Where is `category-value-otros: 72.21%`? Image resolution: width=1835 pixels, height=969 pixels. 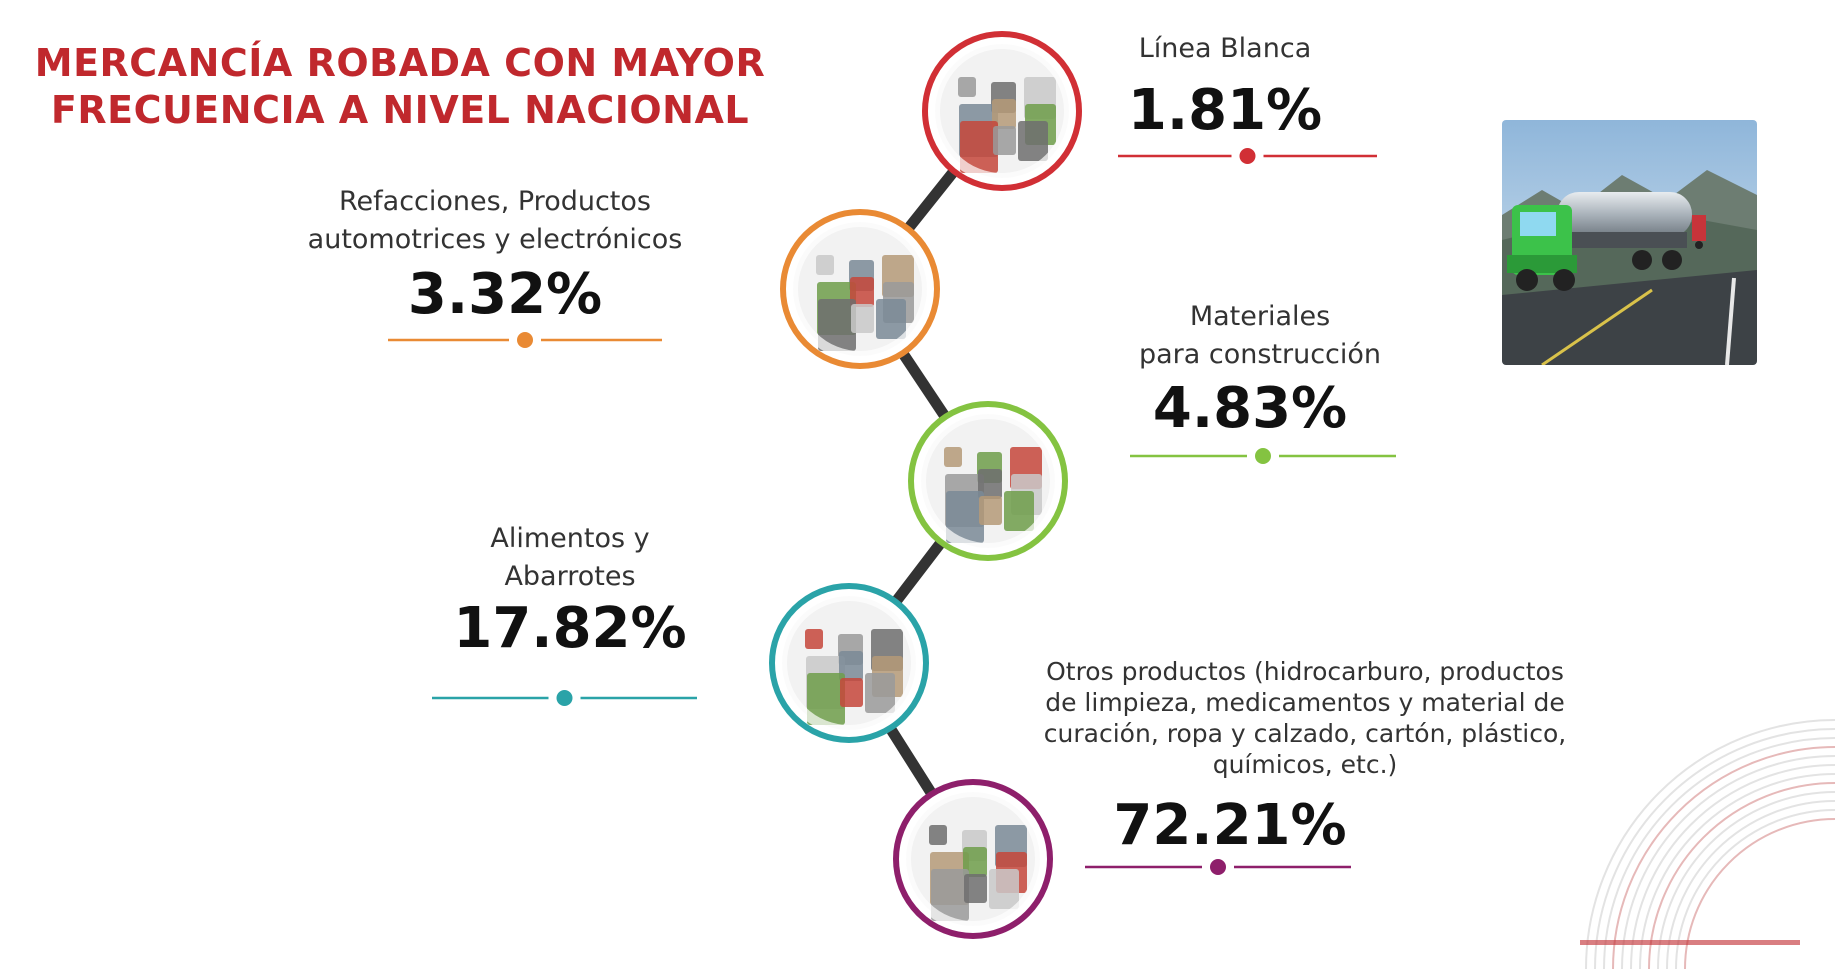 category-value-otros: 72.21% is located at coordinates (1230, 825).